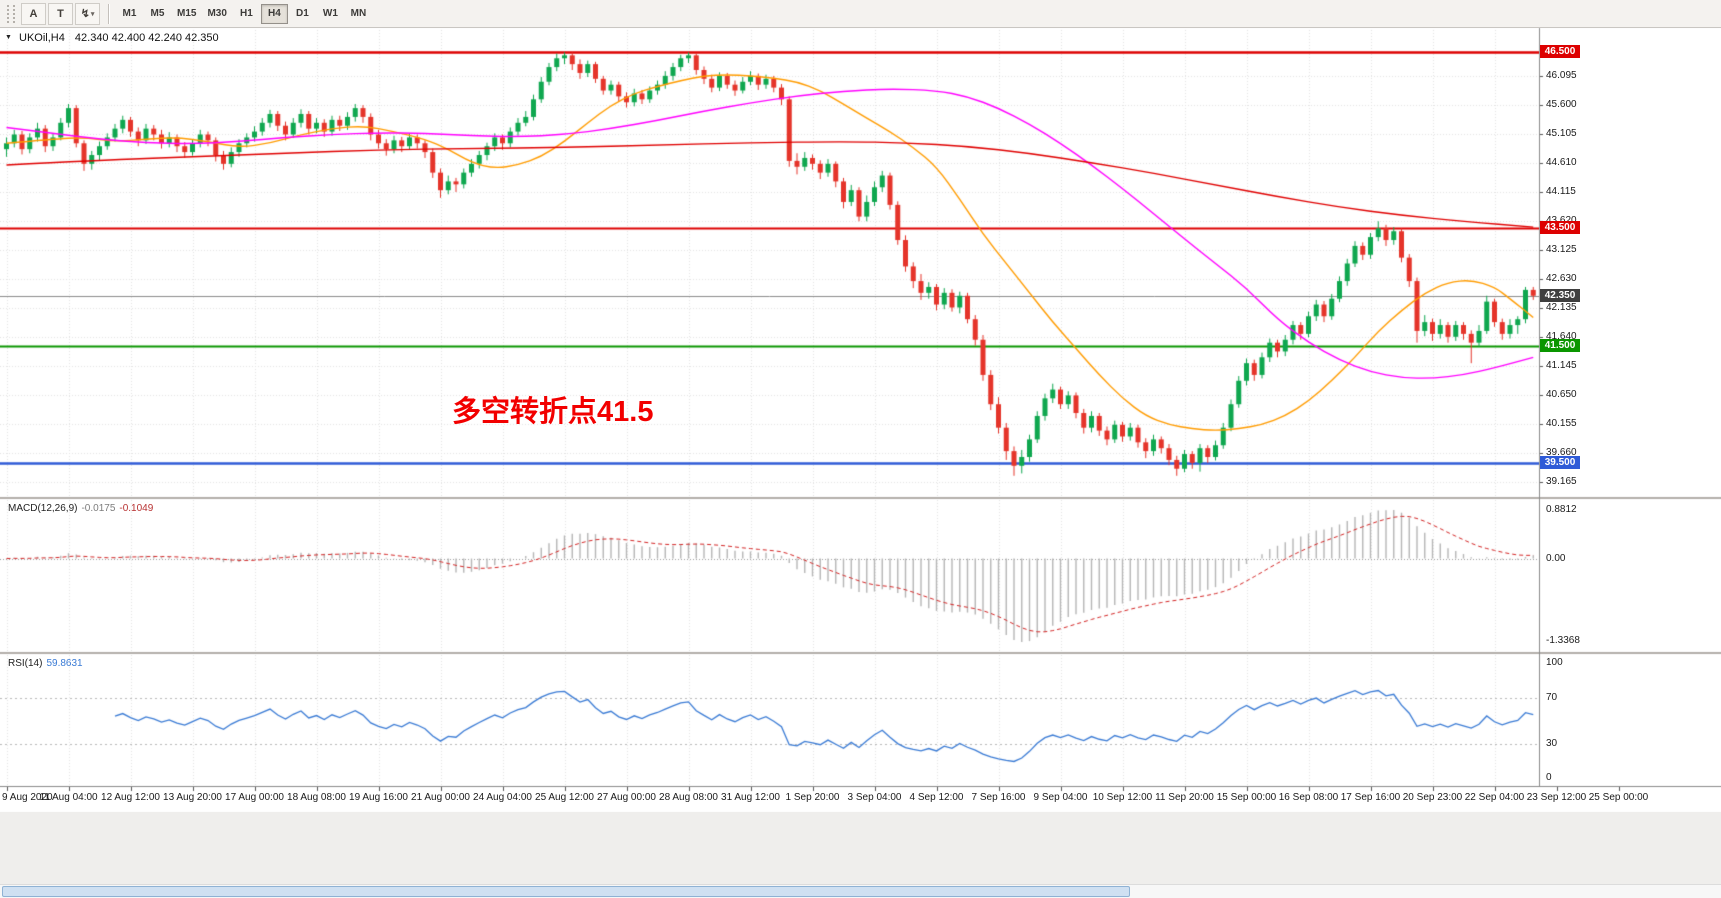 The width and height of the screenshot is (1721, 898). I want to click on arrow-tool-button: A, so click(33, 13).